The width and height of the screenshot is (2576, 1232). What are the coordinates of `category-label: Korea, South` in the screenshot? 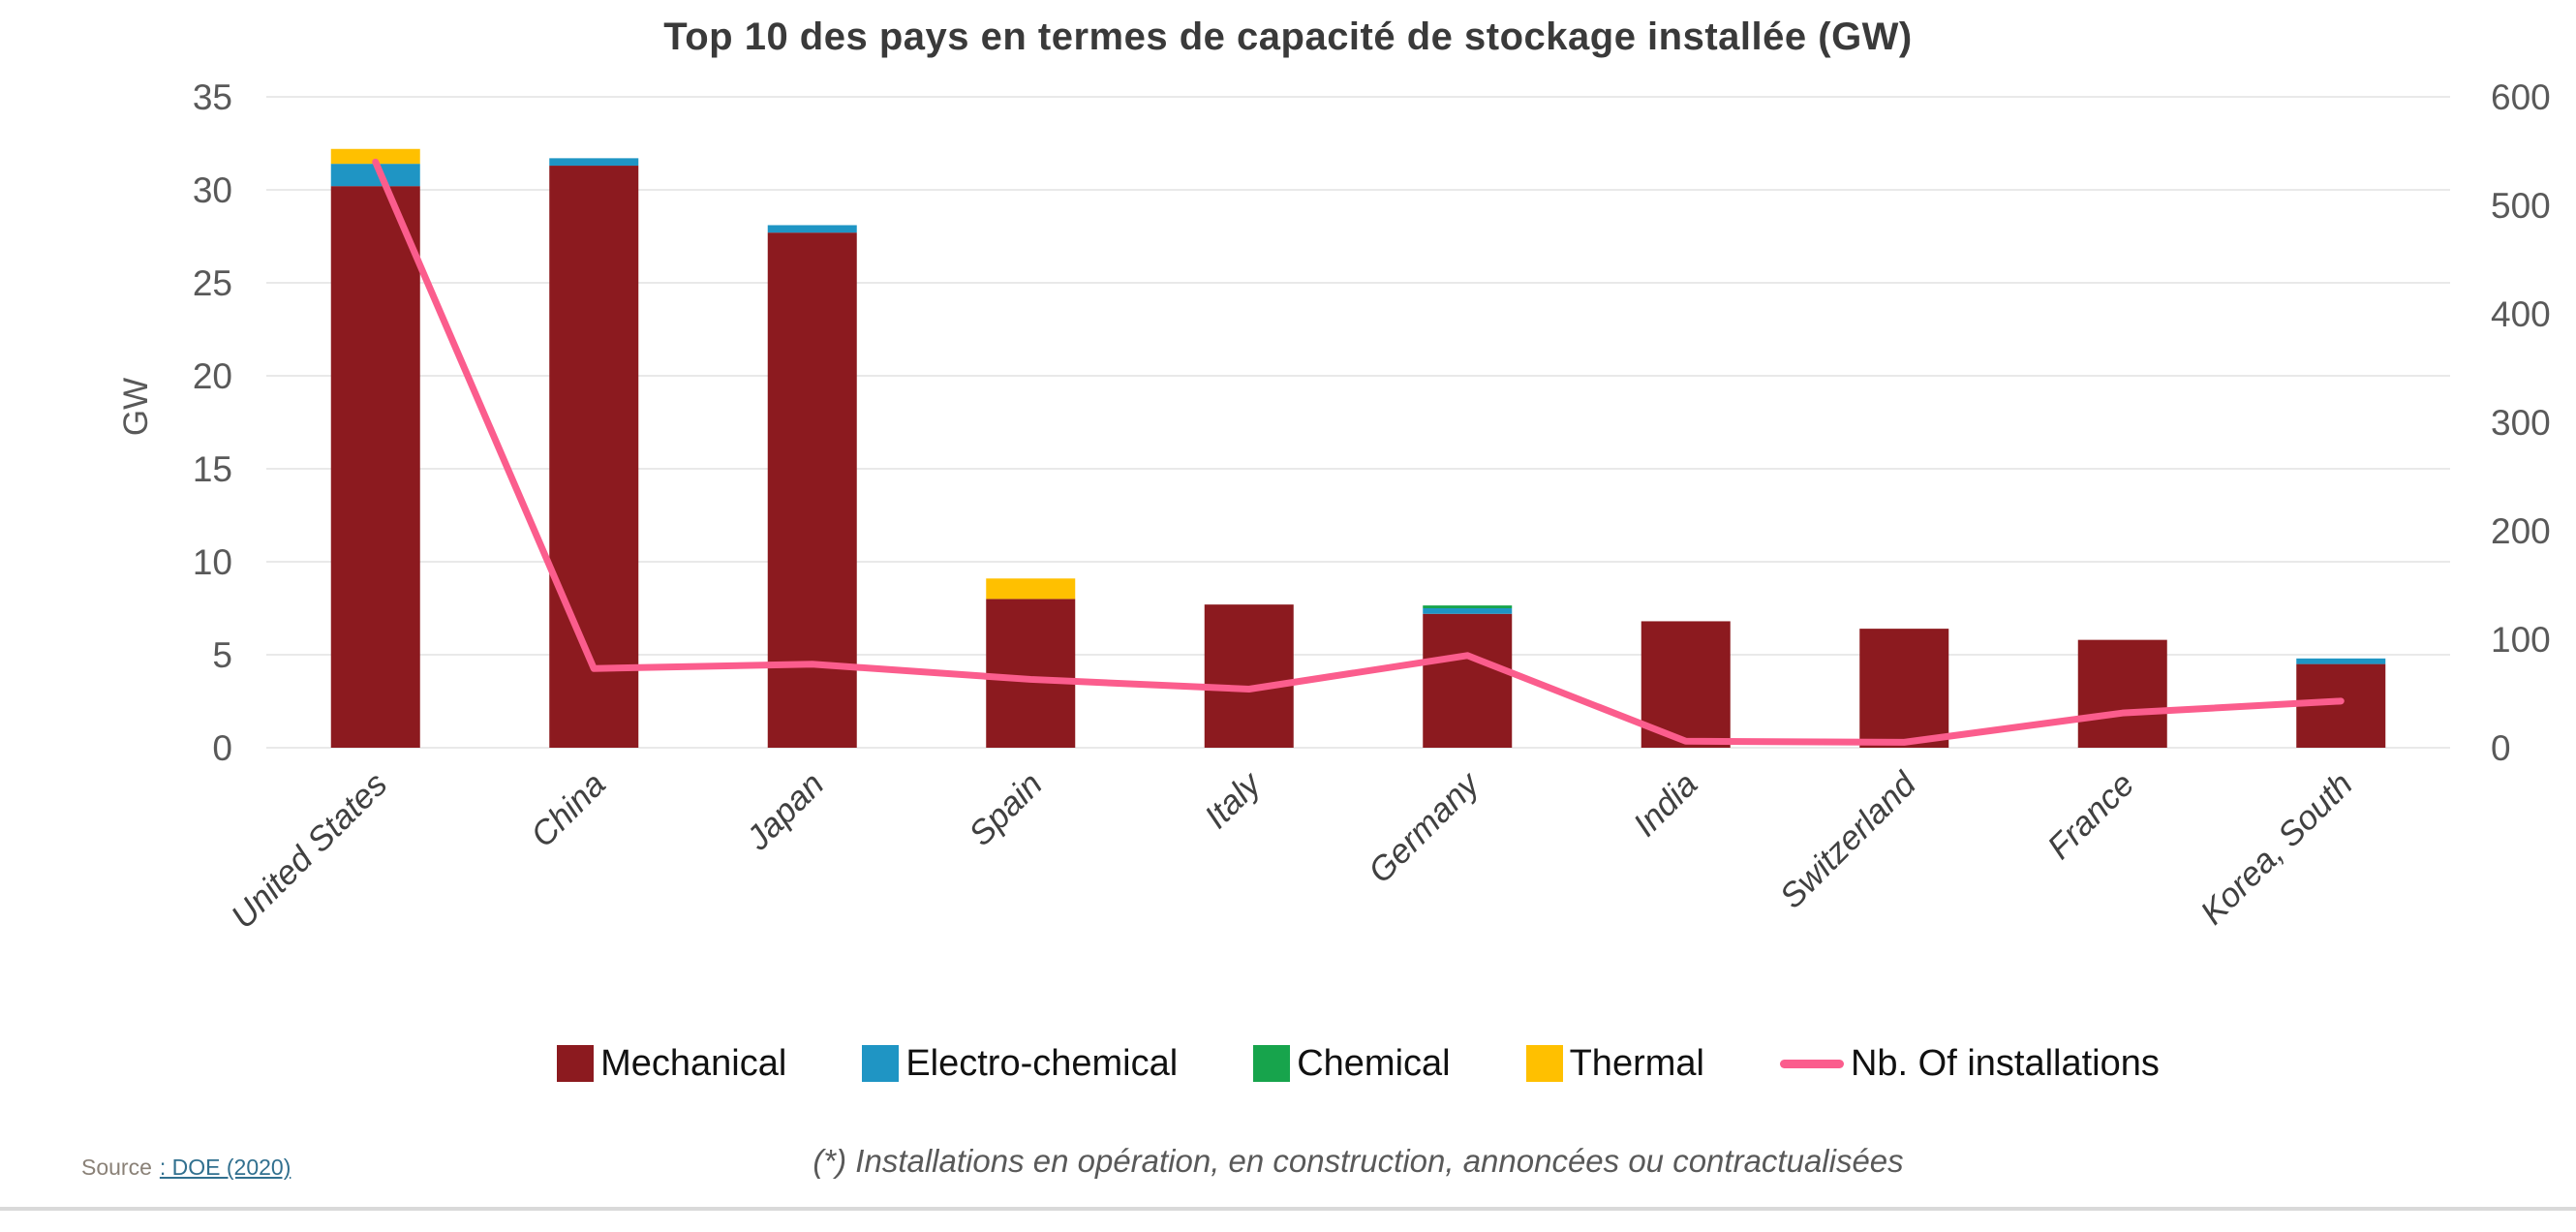 It's located at (2276, 848).